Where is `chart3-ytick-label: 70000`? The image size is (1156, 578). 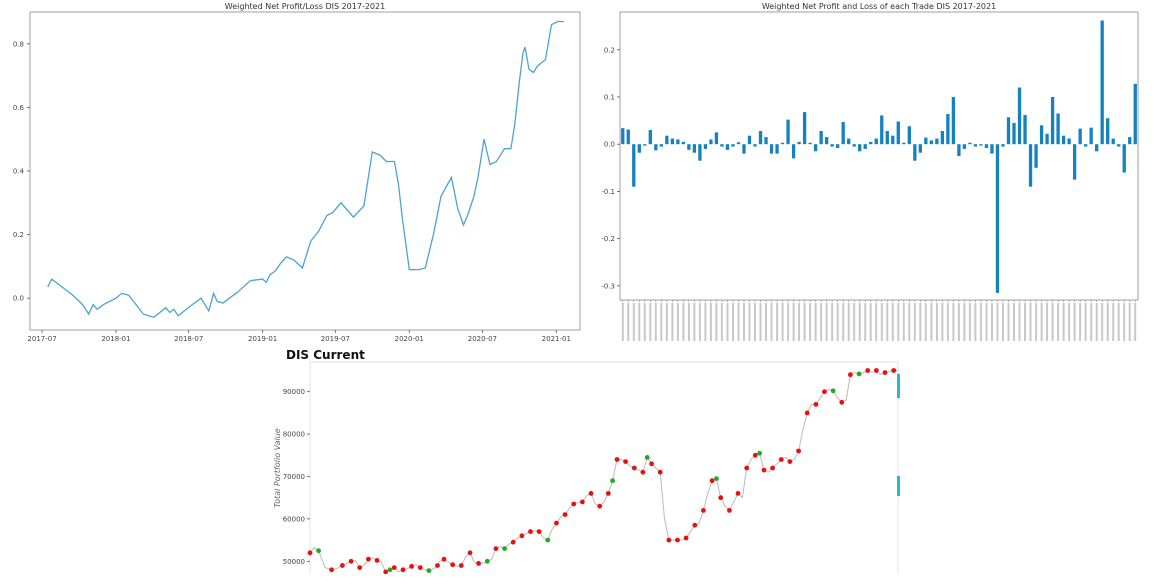
chart3-ytick-label: 70000 is located at coordinates (294, 477).